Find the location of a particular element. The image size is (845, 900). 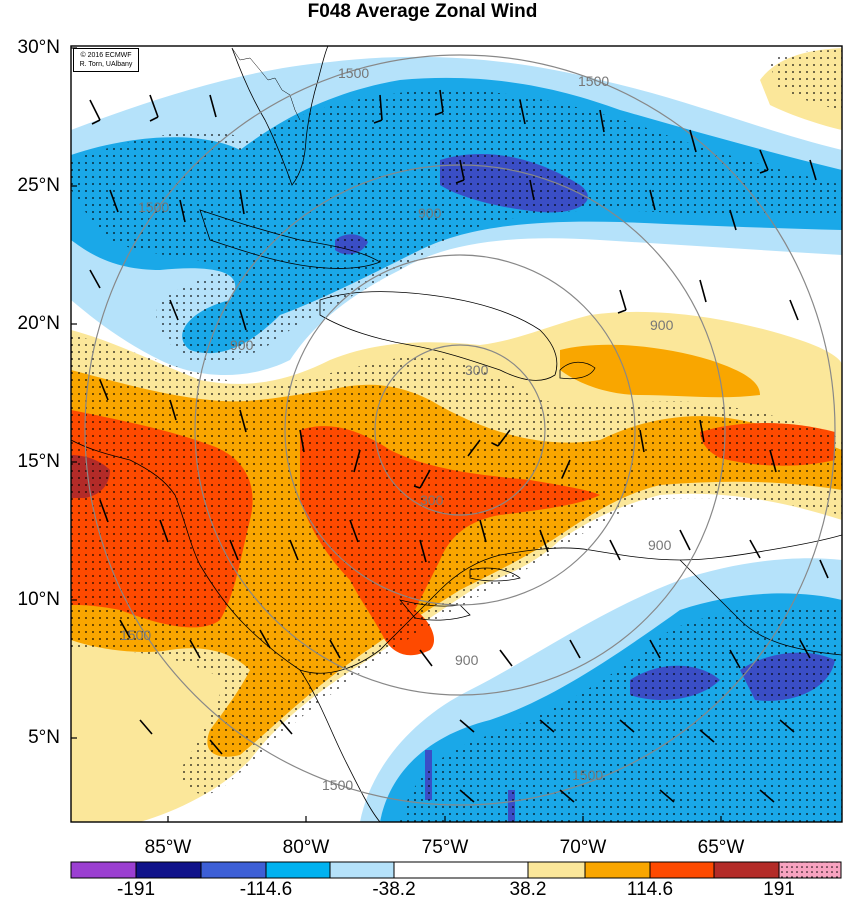

credit-line: © 2016 ECMWF is located at coordinates (106, 55).